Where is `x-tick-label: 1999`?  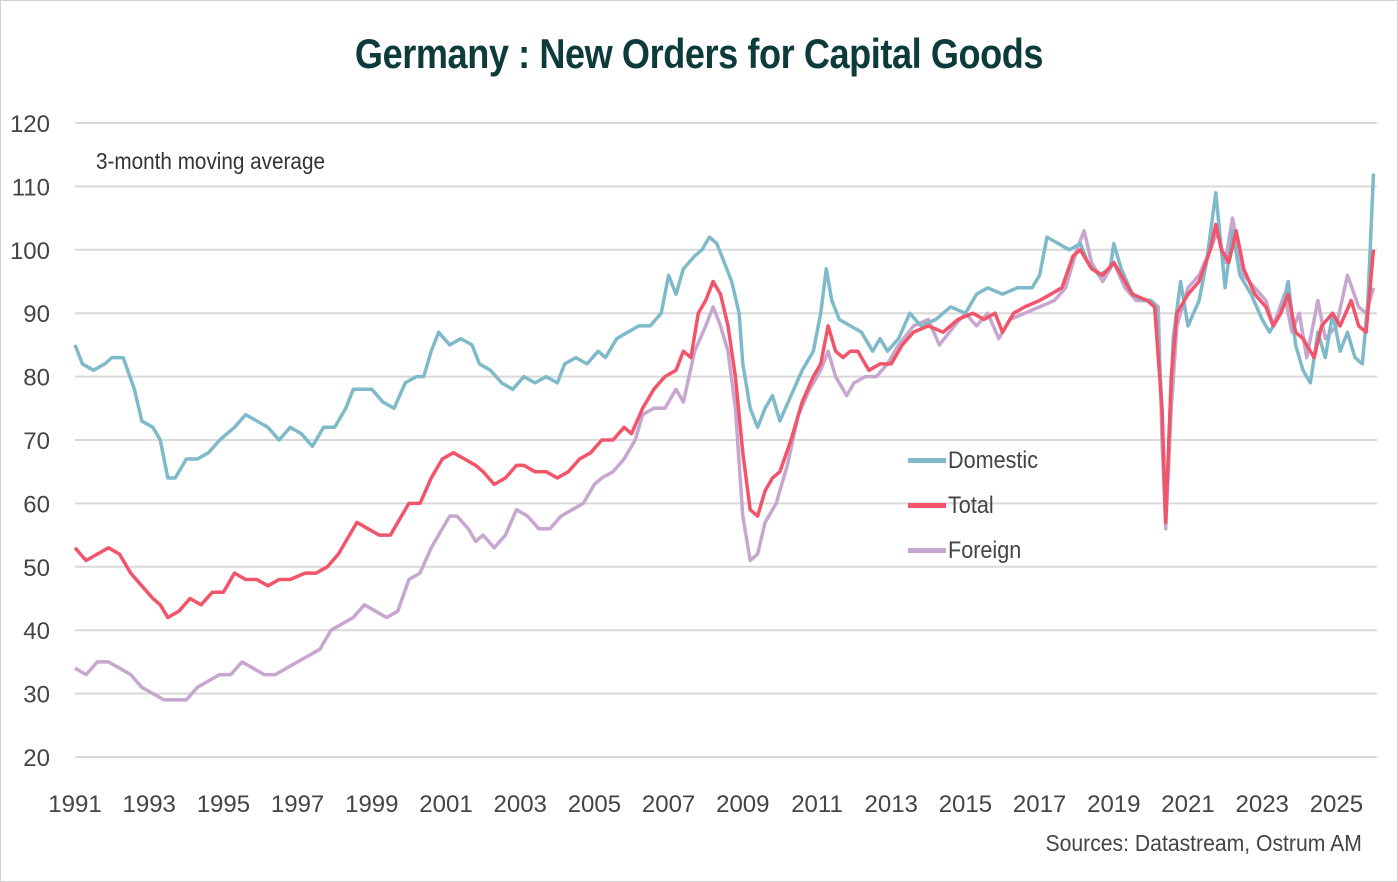
x-tick-label: 1999 is located at coordinates (371, 804).